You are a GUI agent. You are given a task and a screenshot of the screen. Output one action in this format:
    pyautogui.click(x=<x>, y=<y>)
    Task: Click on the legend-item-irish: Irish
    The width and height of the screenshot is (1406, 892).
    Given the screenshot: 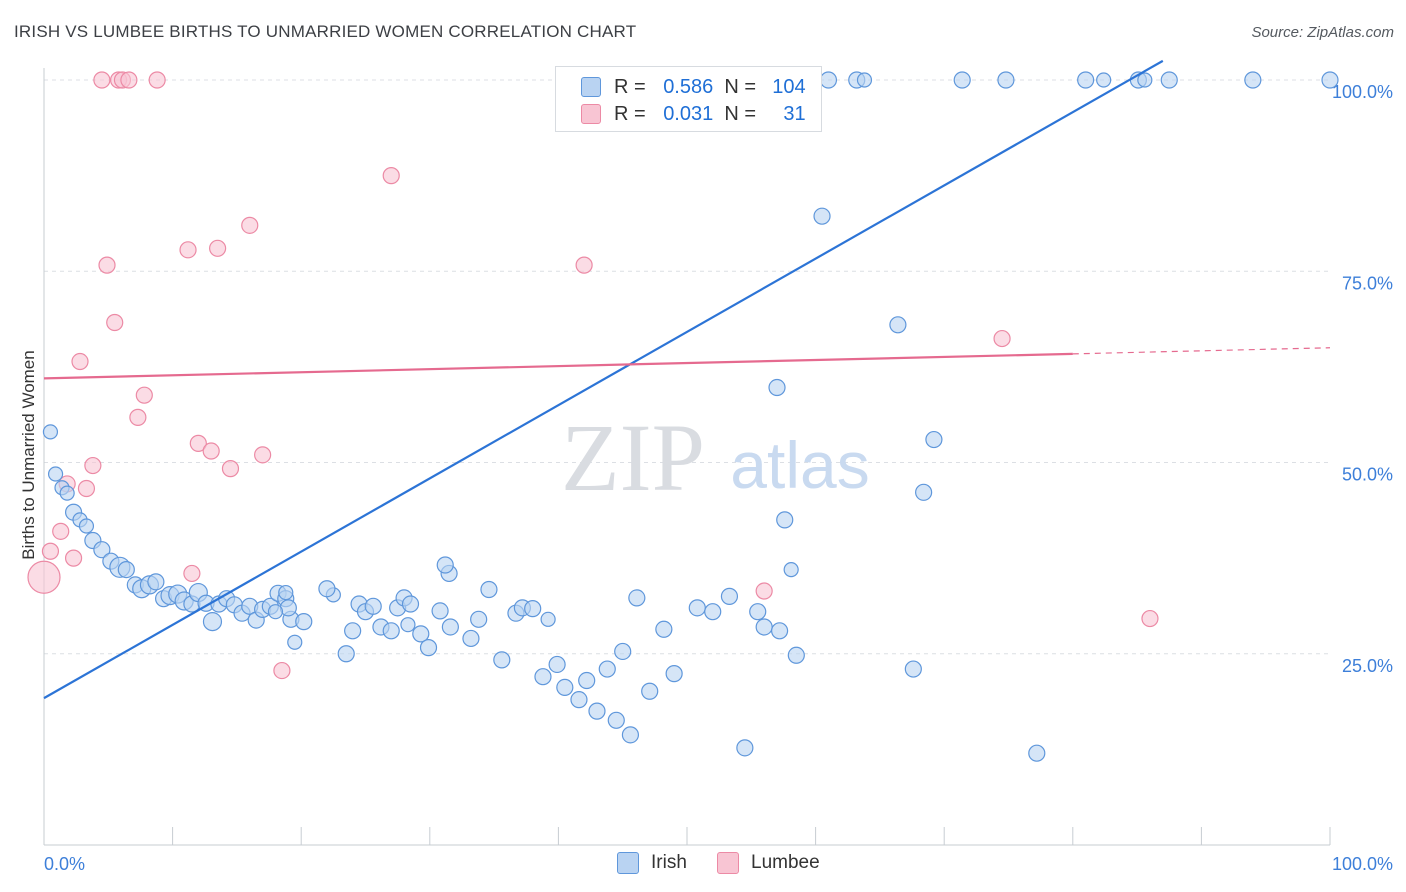 What is the action you would take?
    pyautogui.click(x=652, y=863)
    